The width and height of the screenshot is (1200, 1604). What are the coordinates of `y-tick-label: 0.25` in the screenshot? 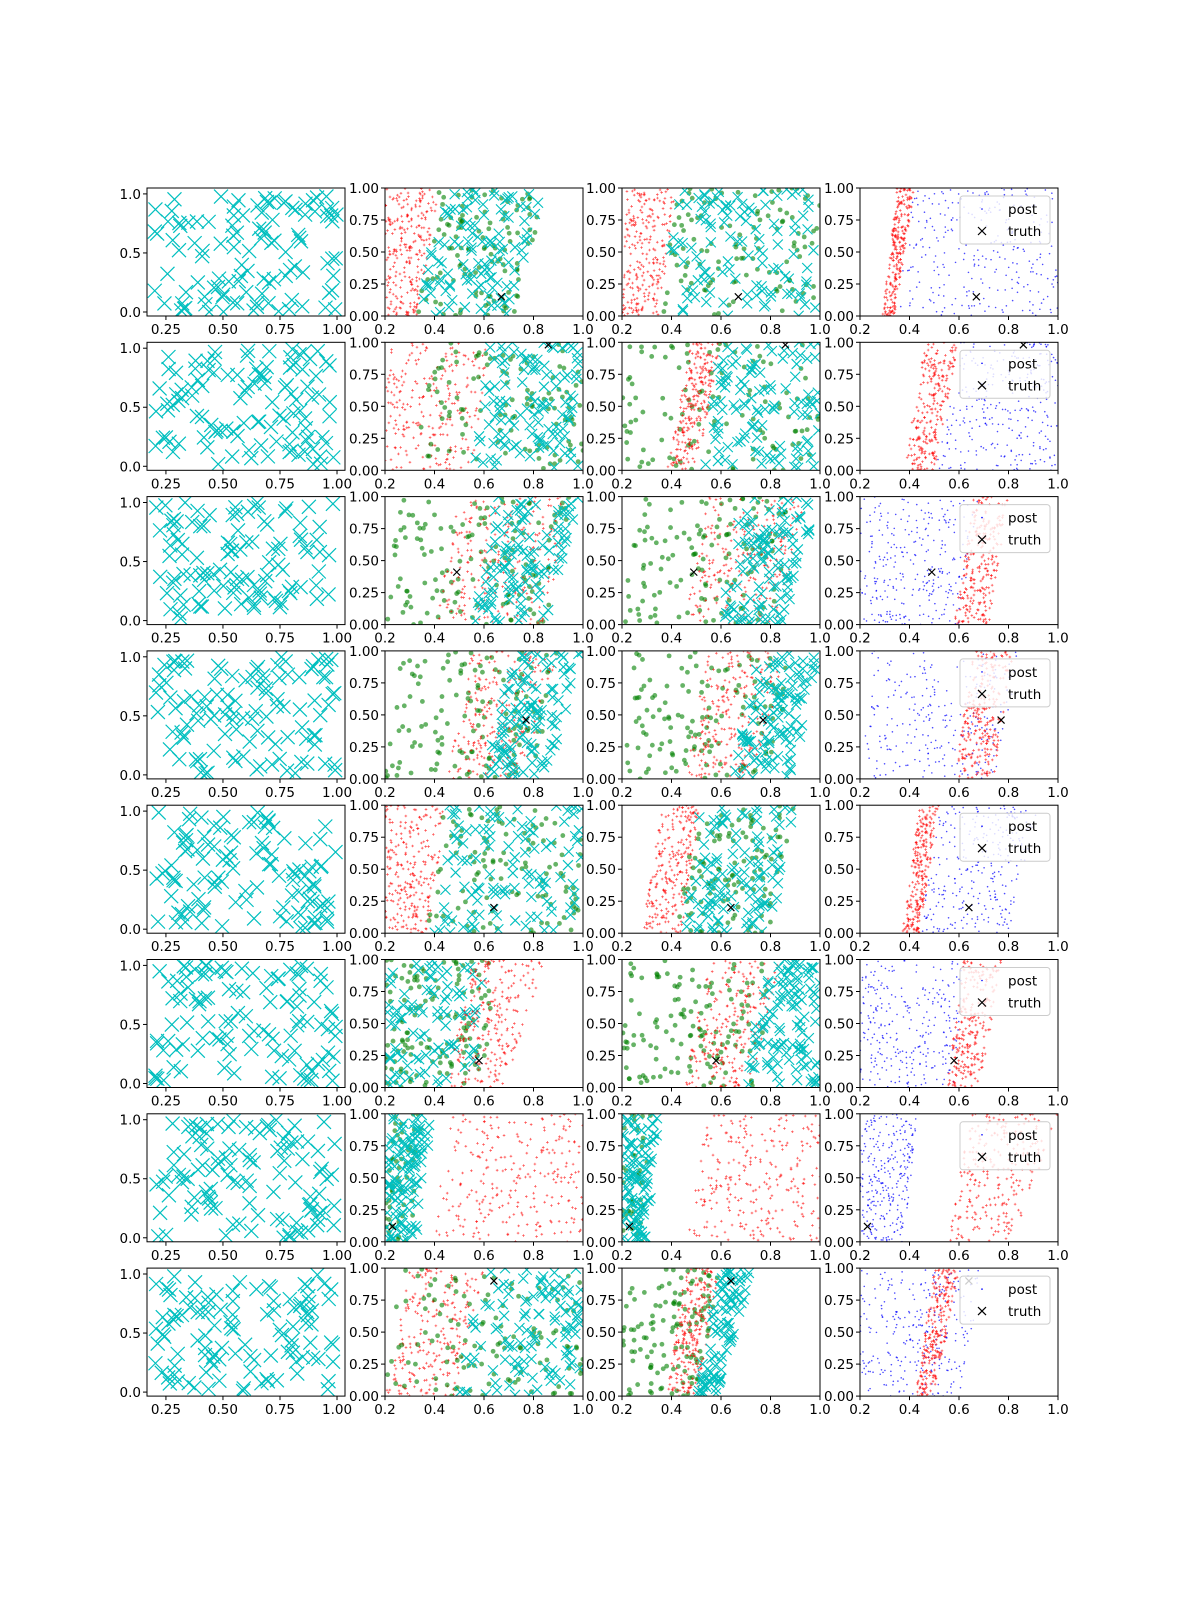 It's located at (364, 594).